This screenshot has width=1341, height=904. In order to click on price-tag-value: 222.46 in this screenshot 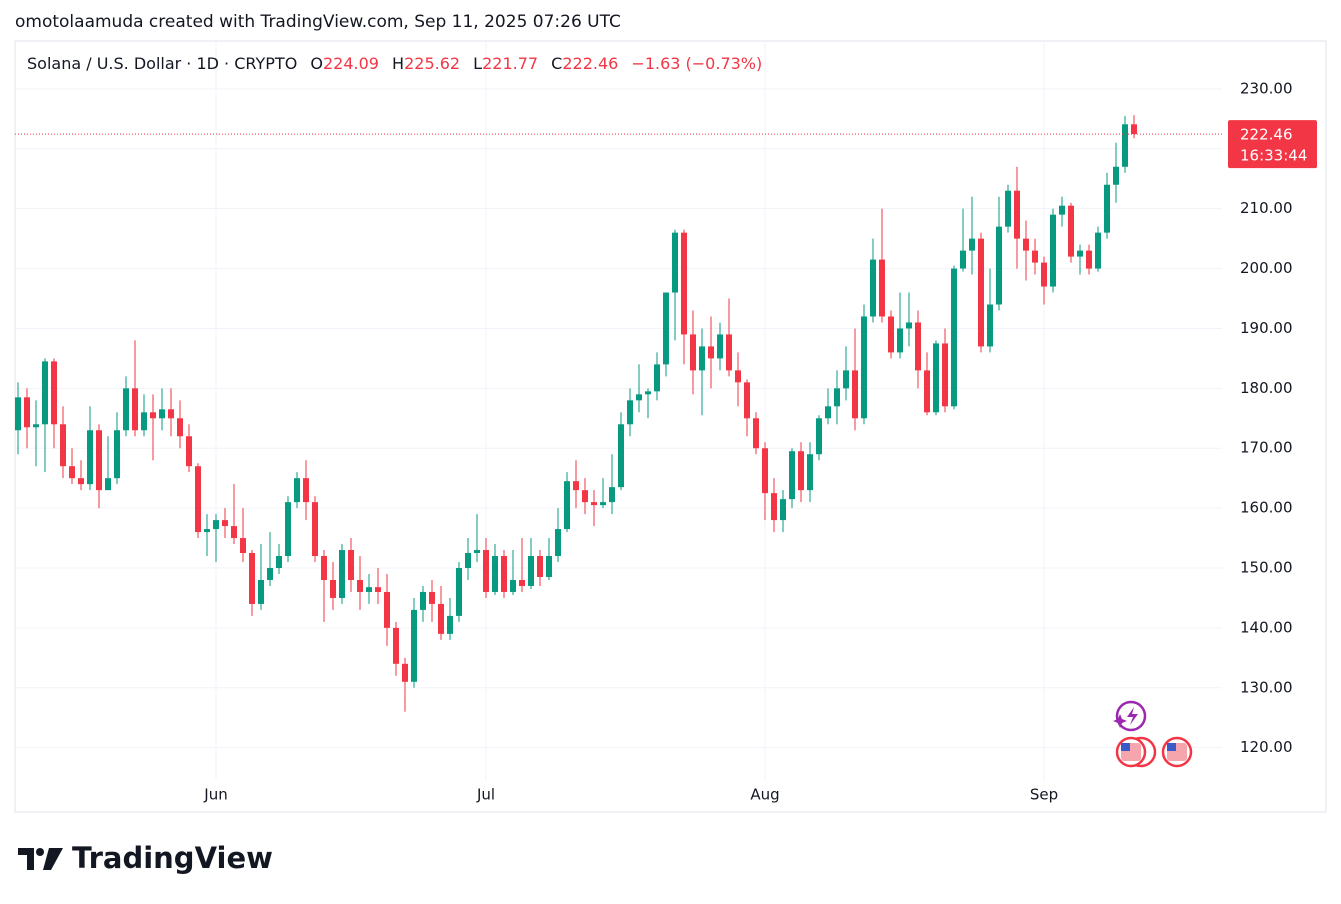, I will do `click(1266, 135)`.